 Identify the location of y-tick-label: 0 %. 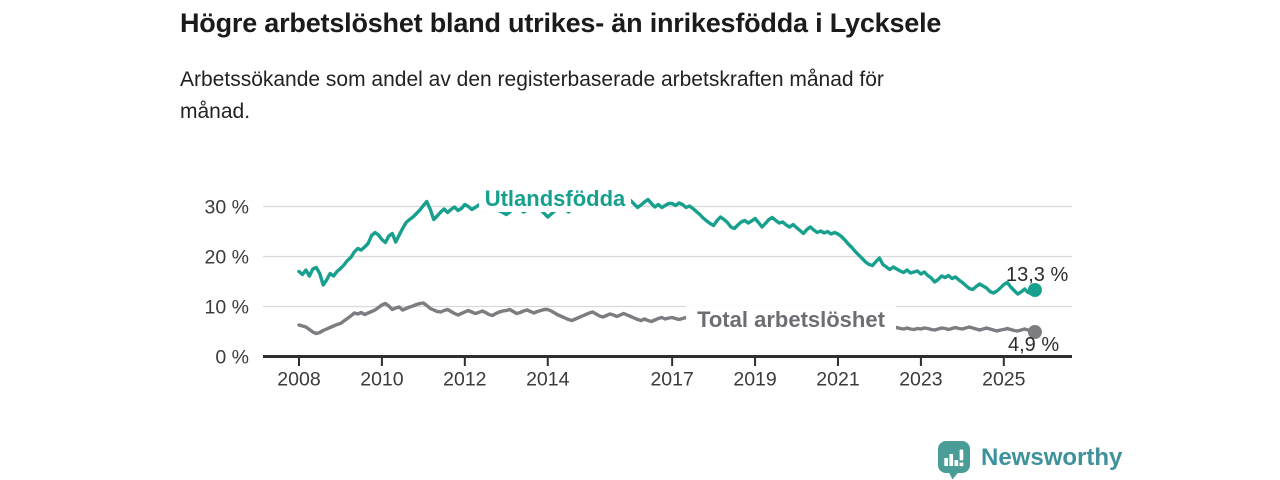
(232, 358).